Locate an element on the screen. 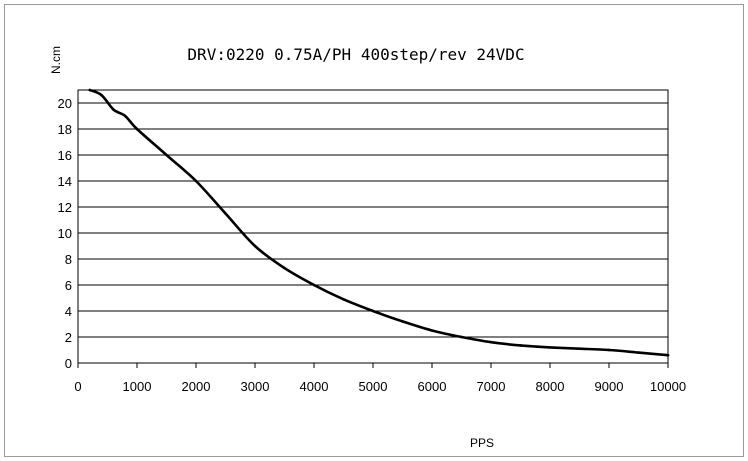  x-axis-label: PPS is located at coordinates (482, 443).